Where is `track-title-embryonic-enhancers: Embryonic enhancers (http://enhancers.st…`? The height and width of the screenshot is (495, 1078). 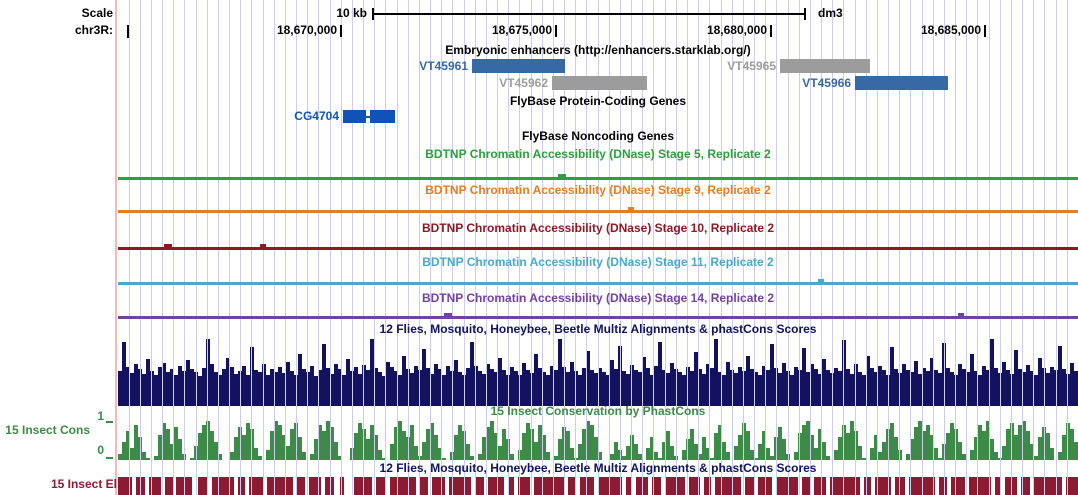 track-title-embryonic-enhancers: Embryonic enhancers (http://enhancers.st… is located at coordinates (598, 50).